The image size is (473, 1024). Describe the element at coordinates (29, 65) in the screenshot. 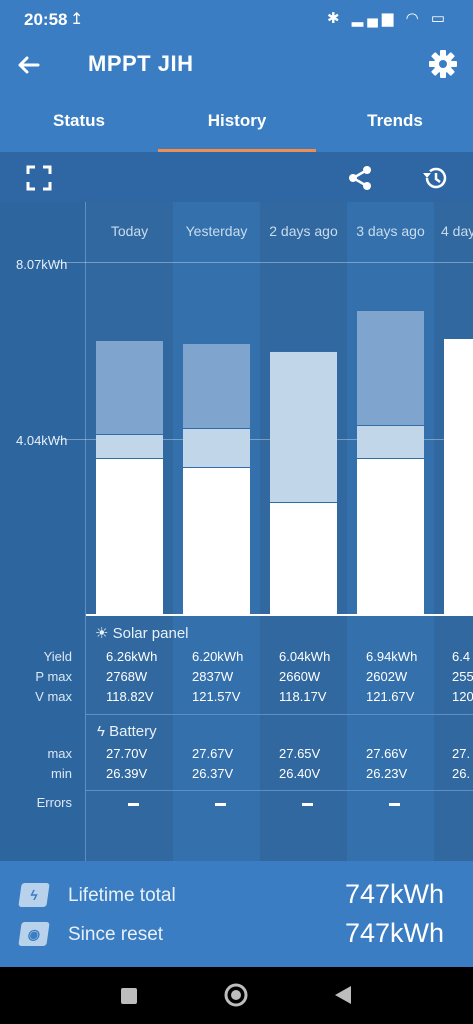

I see `back-arrow-icon` at that location.